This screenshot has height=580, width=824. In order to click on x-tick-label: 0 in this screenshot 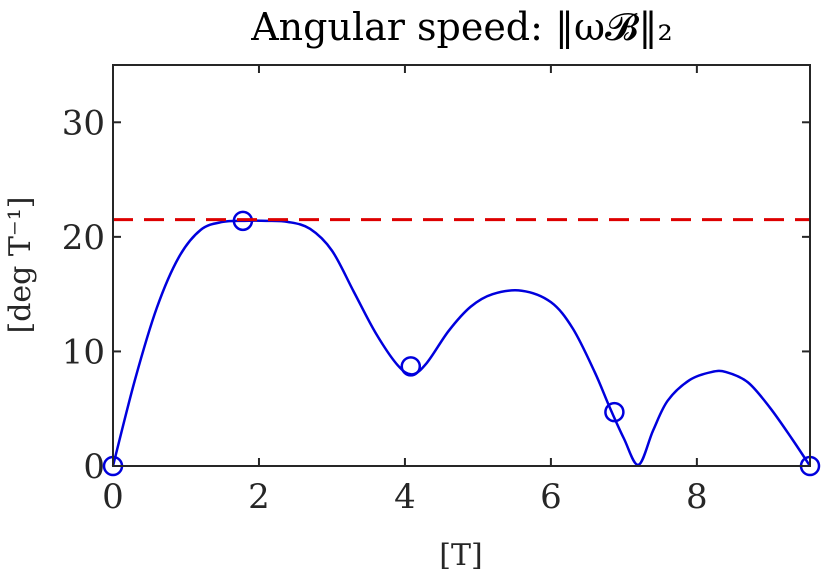, I will do `click(113, 497)`.